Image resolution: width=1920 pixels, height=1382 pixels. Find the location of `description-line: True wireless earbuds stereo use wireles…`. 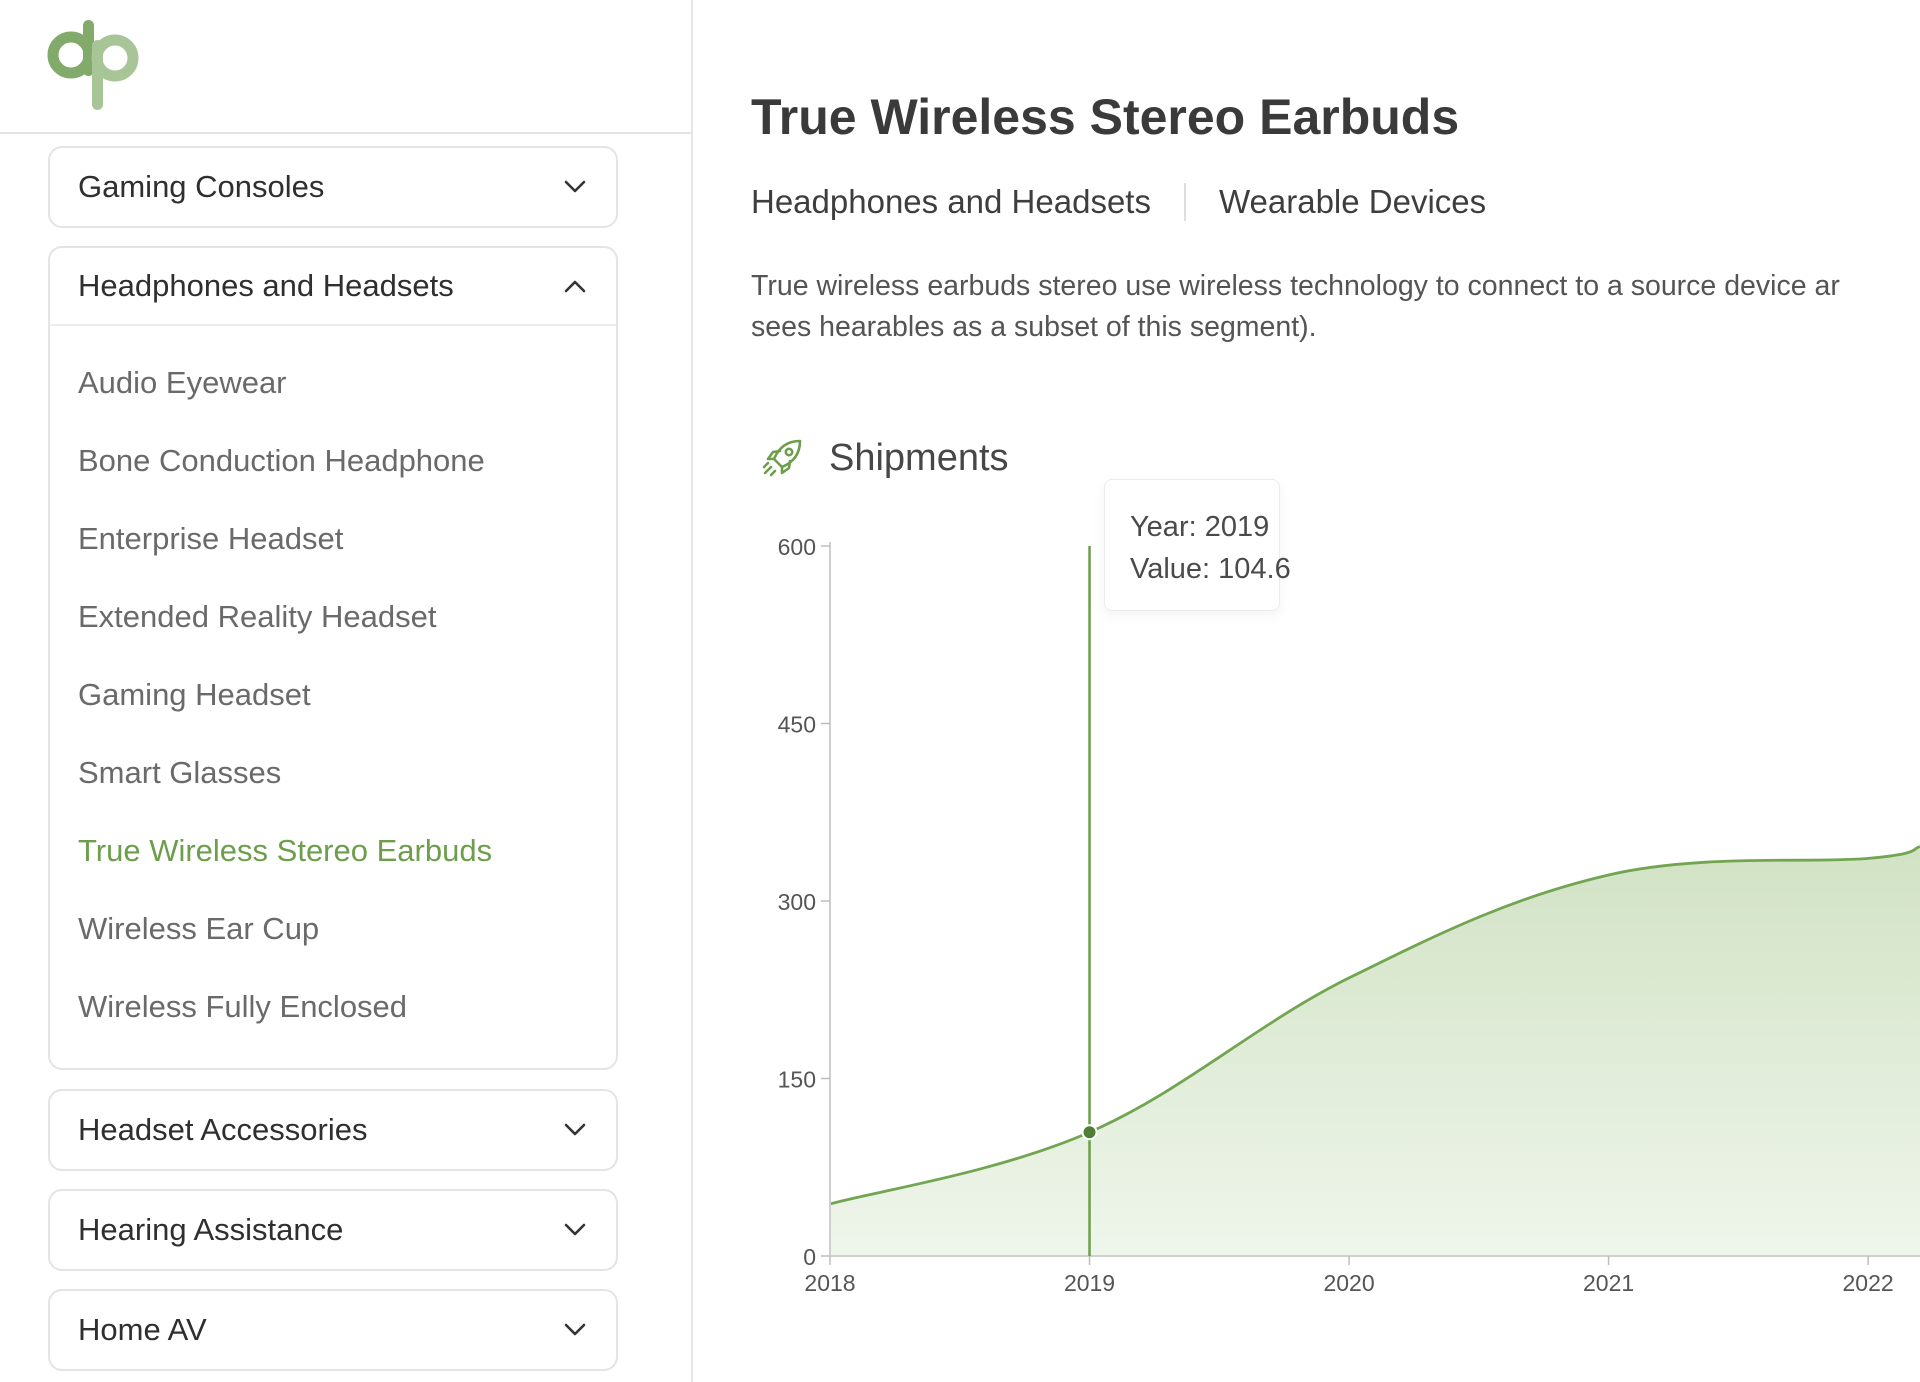

description-line: True wireless earbuds stereo use wireles… is located at coordinates (1295, 286).